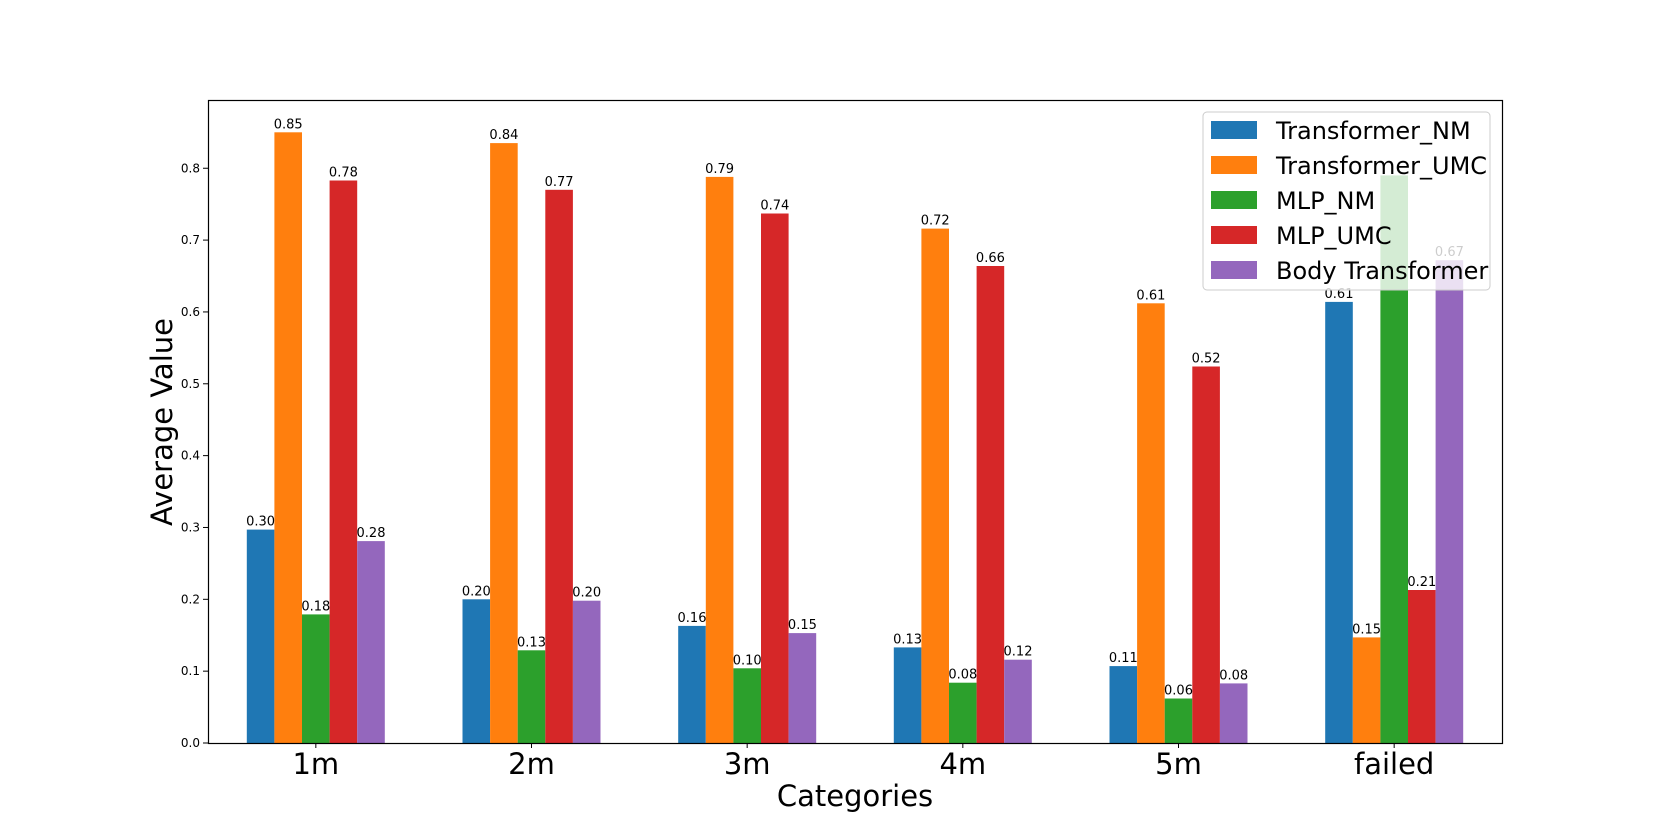 This screenshot has width=1661, height=830. Describe the element at coordinates (1334, 236) in the screenshot. I see `legend-label: MLP_UMC` at that location.